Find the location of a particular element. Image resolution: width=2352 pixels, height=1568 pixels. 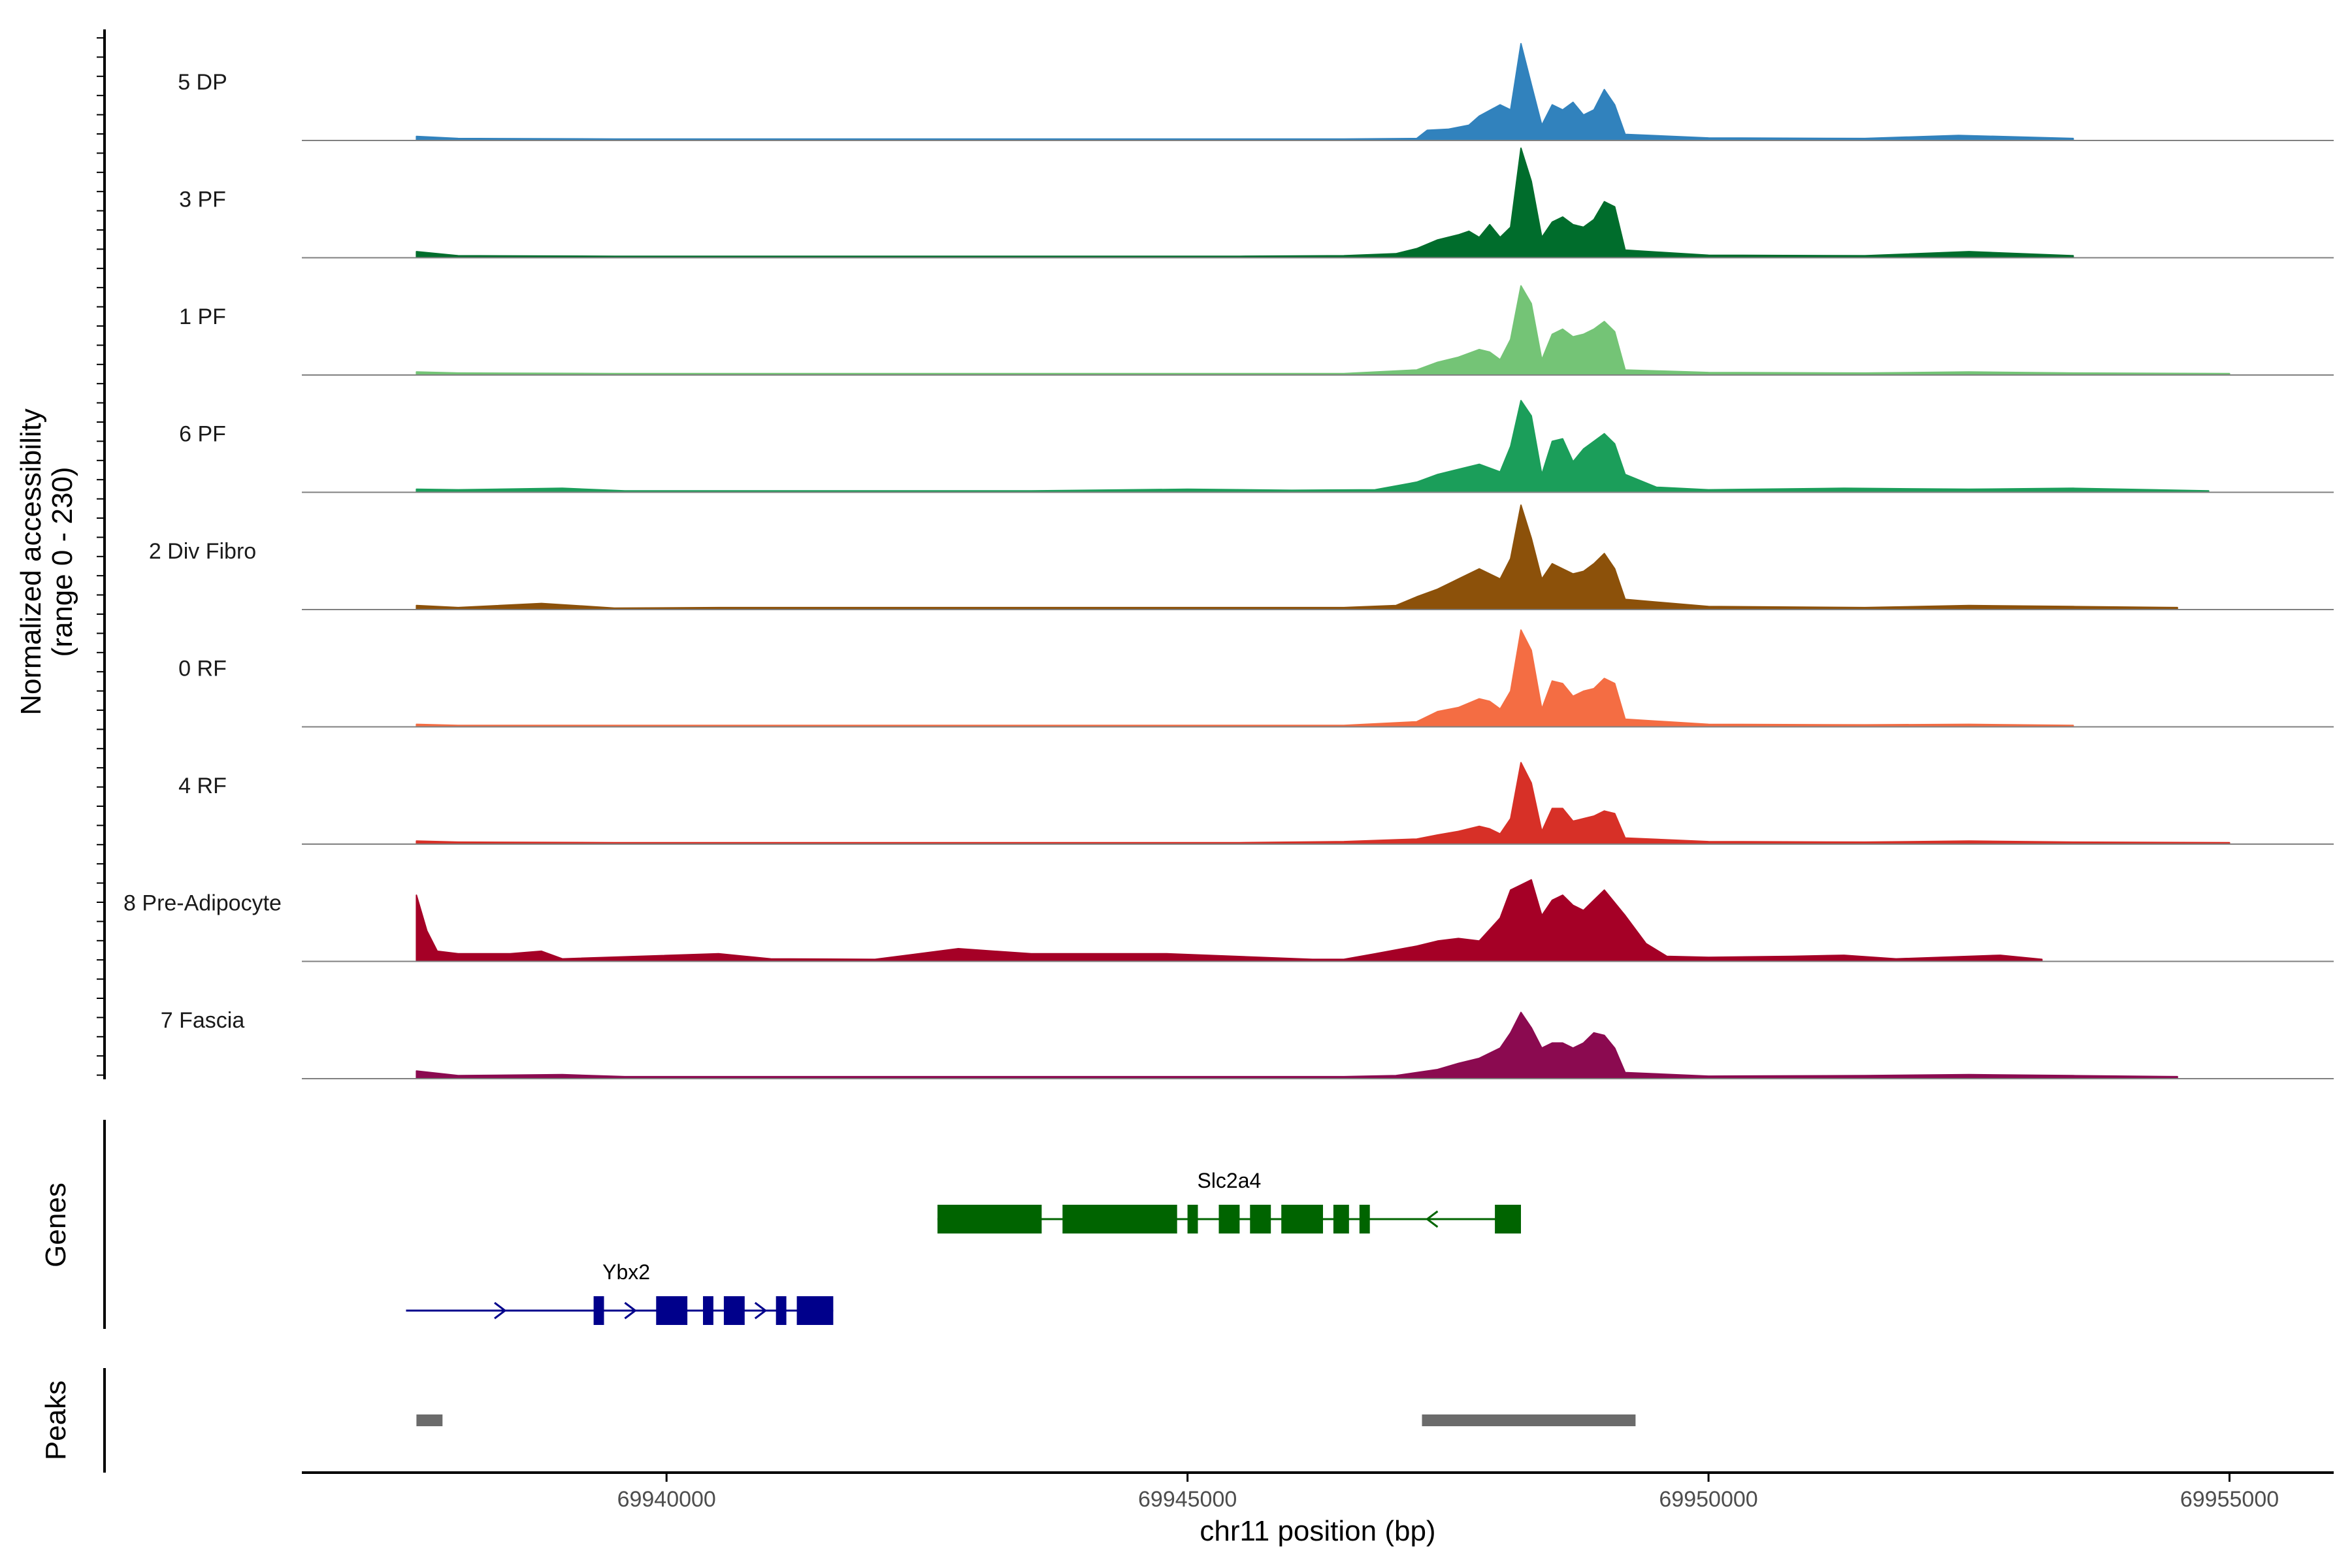

track-2-div-fibro: 2 Div Fibro is located at coordinates (1241, 557).